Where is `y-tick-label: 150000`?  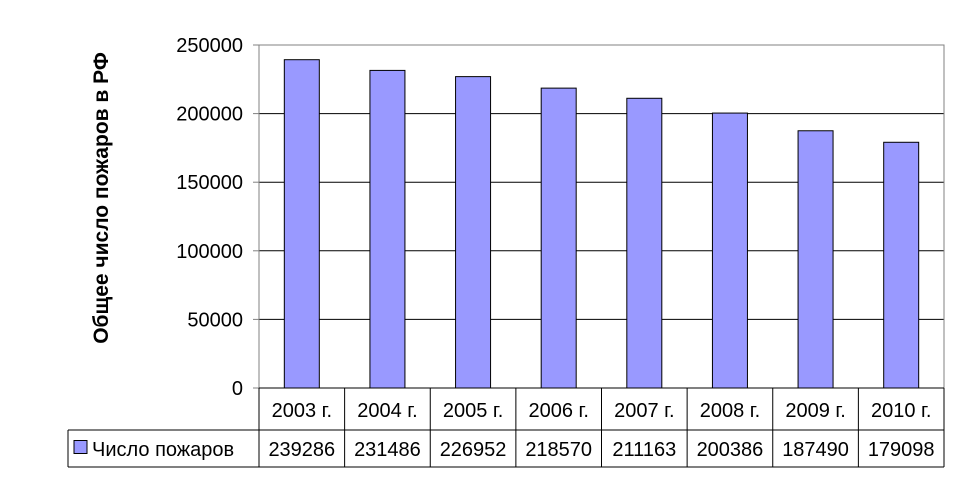
y-tick-label: 150000 is located at coordinates (209, 183).